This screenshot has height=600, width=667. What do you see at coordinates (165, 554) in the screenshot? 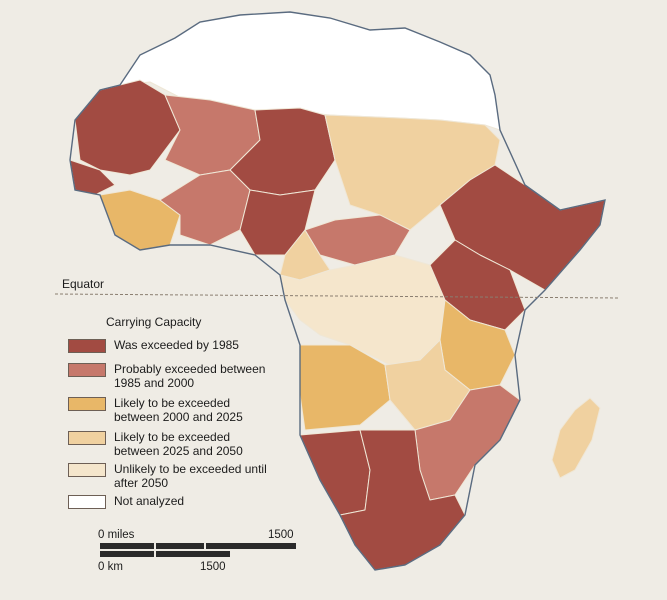
I see `scale-bar-km` at bounding box center [165, 554].